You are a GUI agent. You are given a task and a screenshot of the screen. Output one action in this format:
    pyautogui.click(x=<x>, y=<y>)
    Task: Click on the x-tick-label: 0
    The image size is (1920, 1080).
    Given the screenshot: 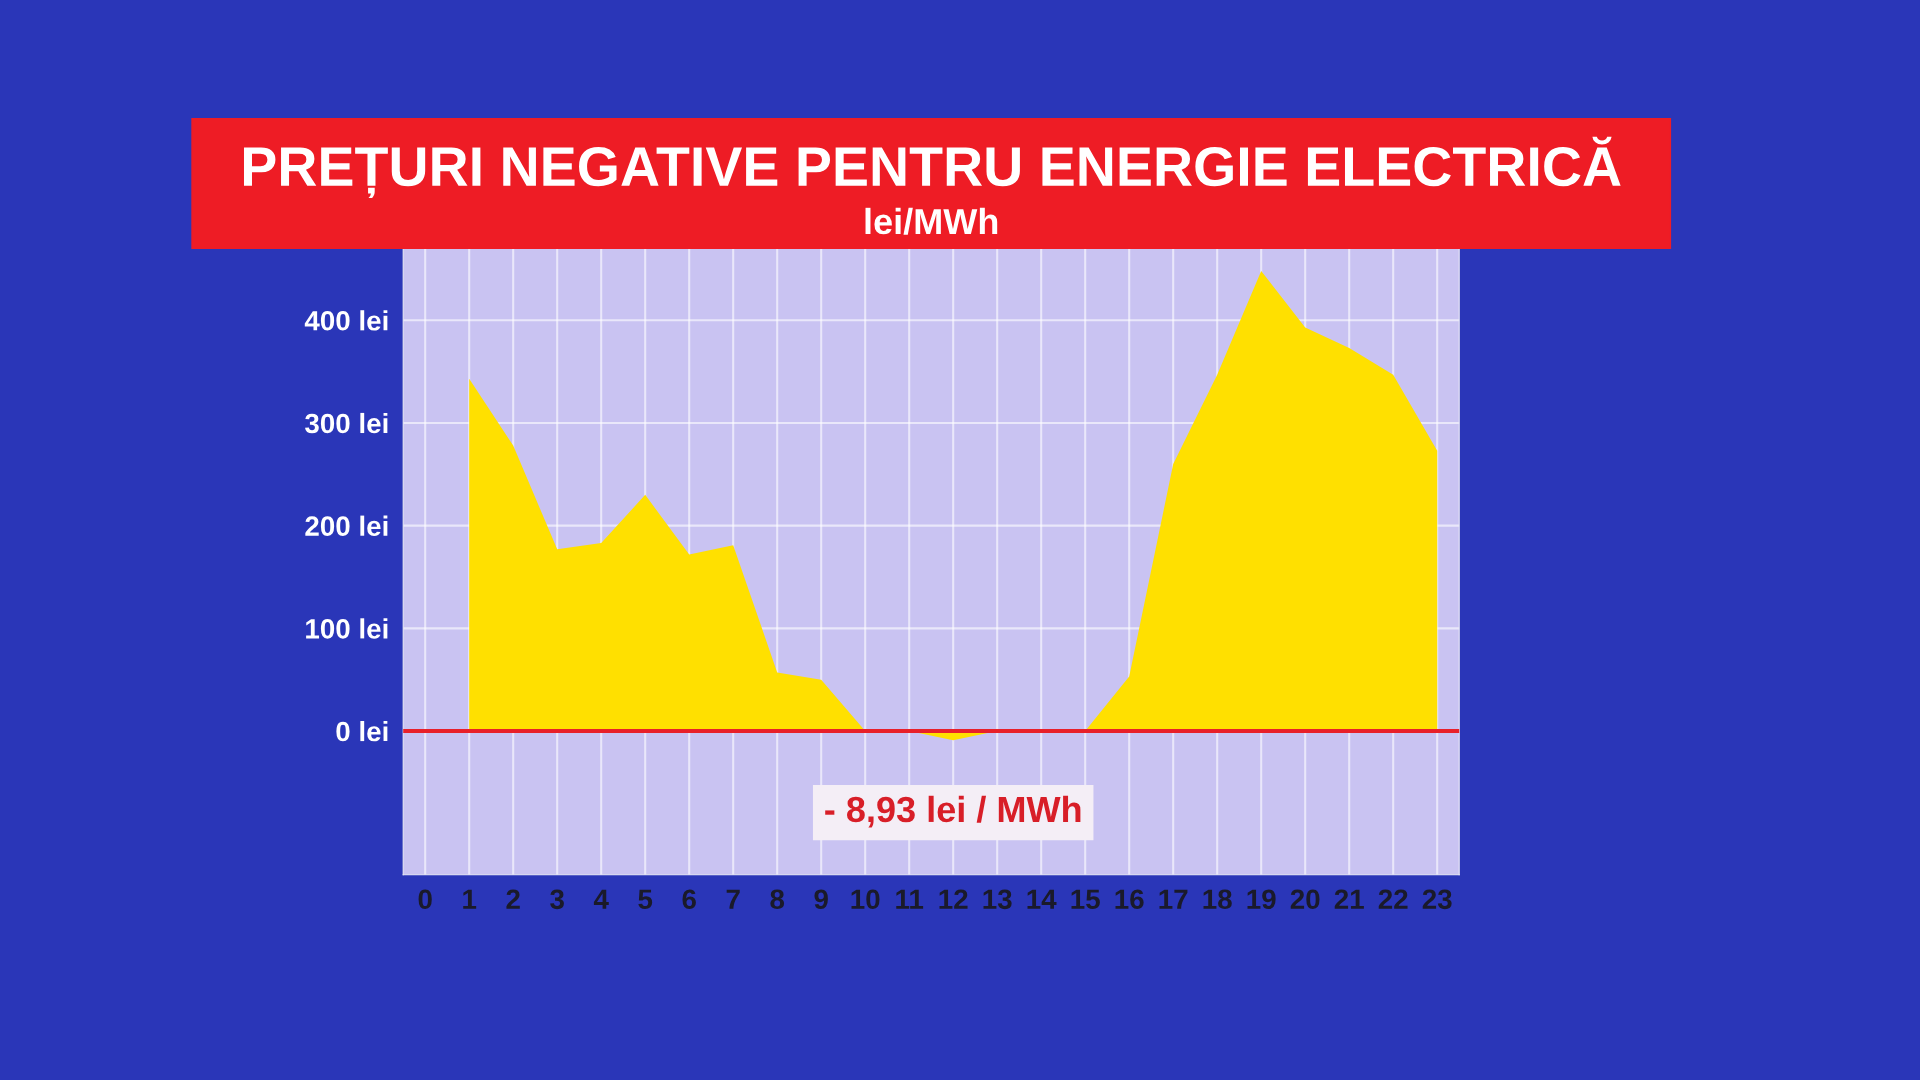 What is the action you would take?
    pyautogui.click(x=425, y=899)
    